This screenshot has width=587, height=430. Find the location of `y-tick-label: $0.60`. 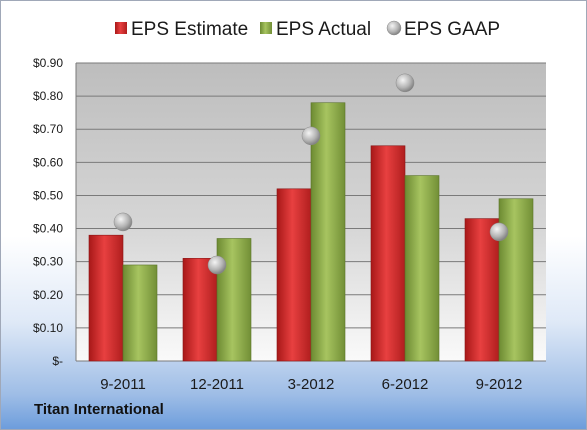

y-tick-label: $0.60 is located at coordinates (48, 162).